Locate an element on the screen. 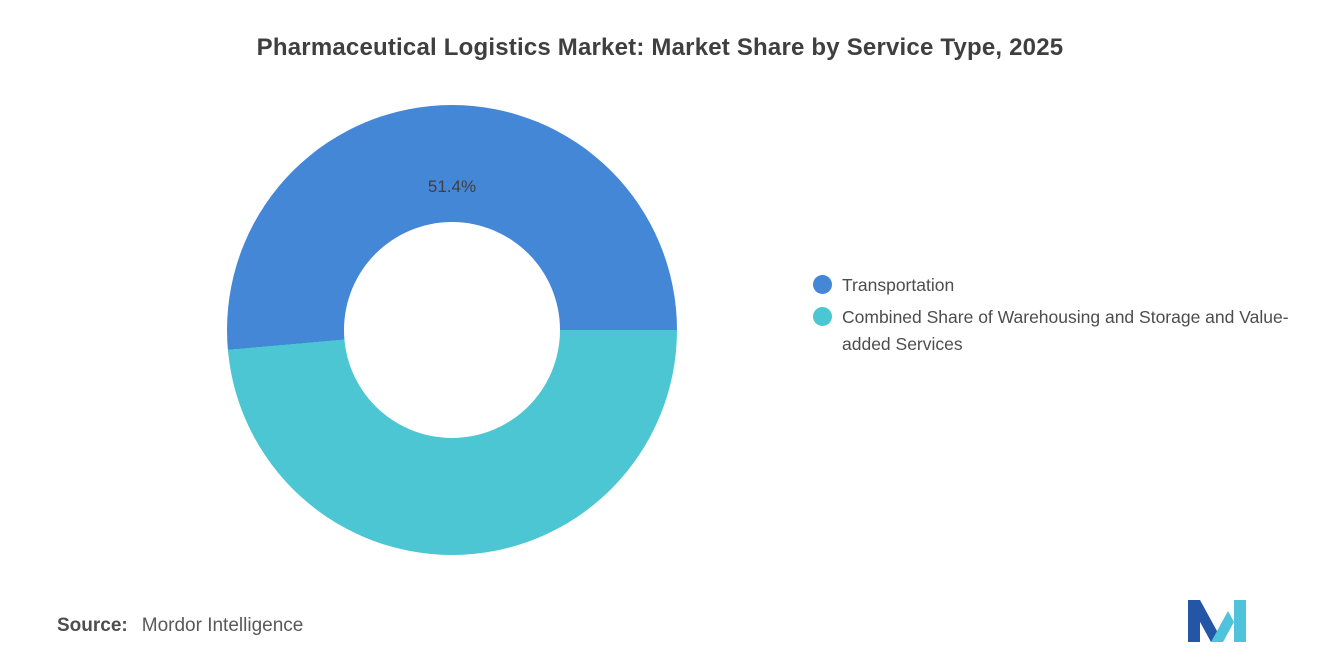  mordor-intelligence-logo is located at coordinates (1217, 621).